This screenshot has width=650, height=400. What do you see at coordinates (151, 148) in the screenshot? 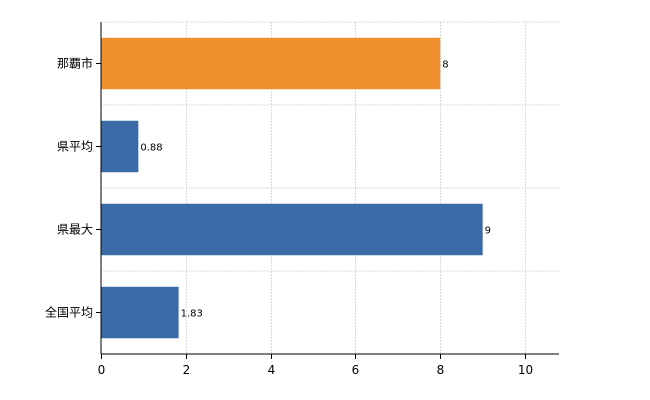
I see `data-label-1: 0.88` at bounding box center [151, 148].